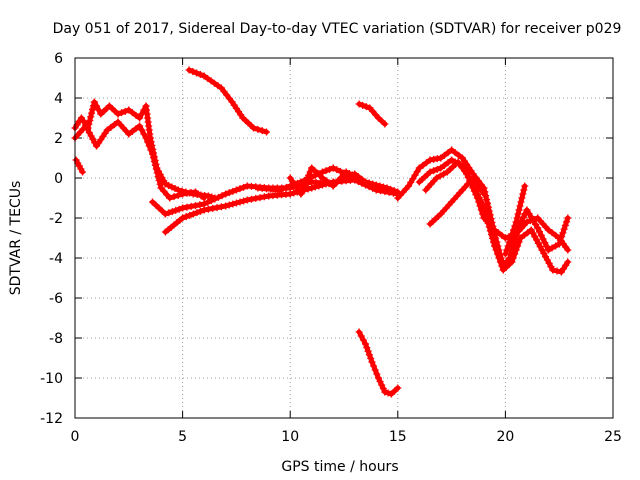  What do you see at coordinates (56, 299) in the screenshot?
I see `y-tick-label: -6` at bounding box center [56, 299].